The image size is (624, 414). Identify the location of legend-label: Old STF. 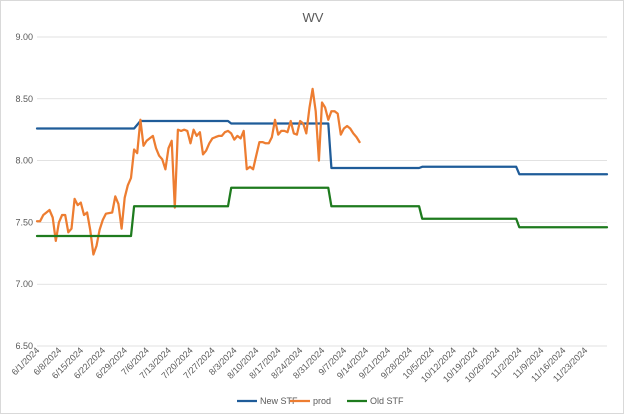
(387, 401).